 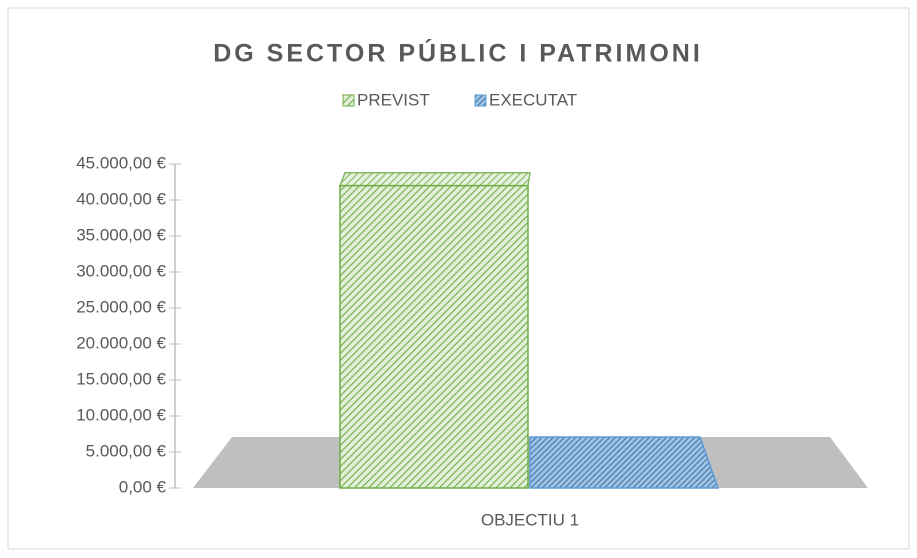 I want to click on chart-title: DG SECTOR PÚBLIC I PATRIMONI, so click(x=458, y=53).